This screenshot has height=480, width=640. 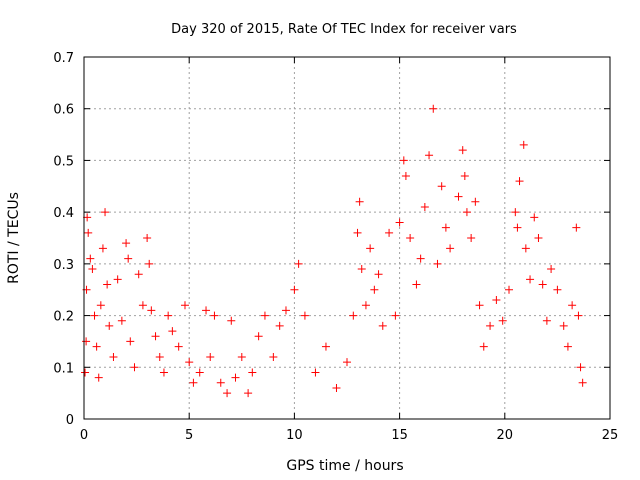 What do you see at coordinates (610, 435) in the screenshot?
I see `x-tick-label: 25` at bounding box center [610, 435].